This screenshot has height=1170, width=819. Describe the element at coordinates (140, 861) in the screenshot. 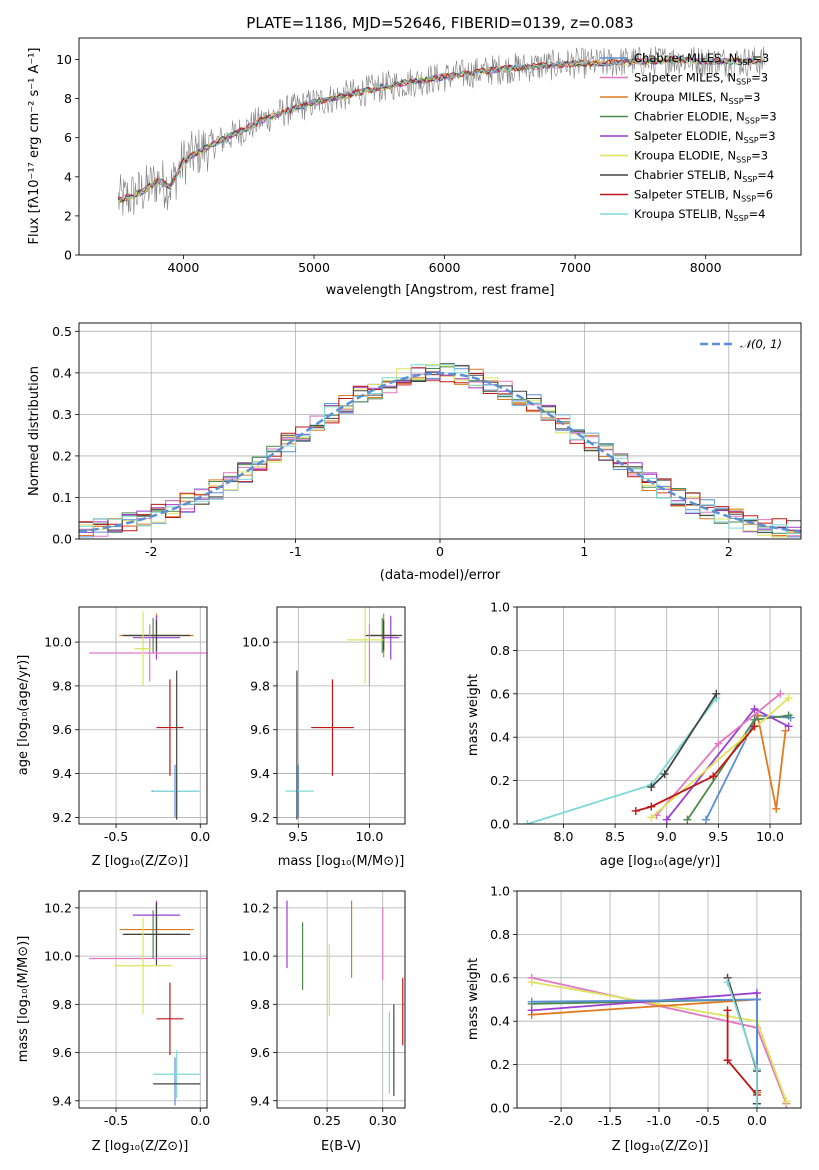

I see `age-z-xlabel: Z [log₁₀(Z/Z⊙)]` at that location.